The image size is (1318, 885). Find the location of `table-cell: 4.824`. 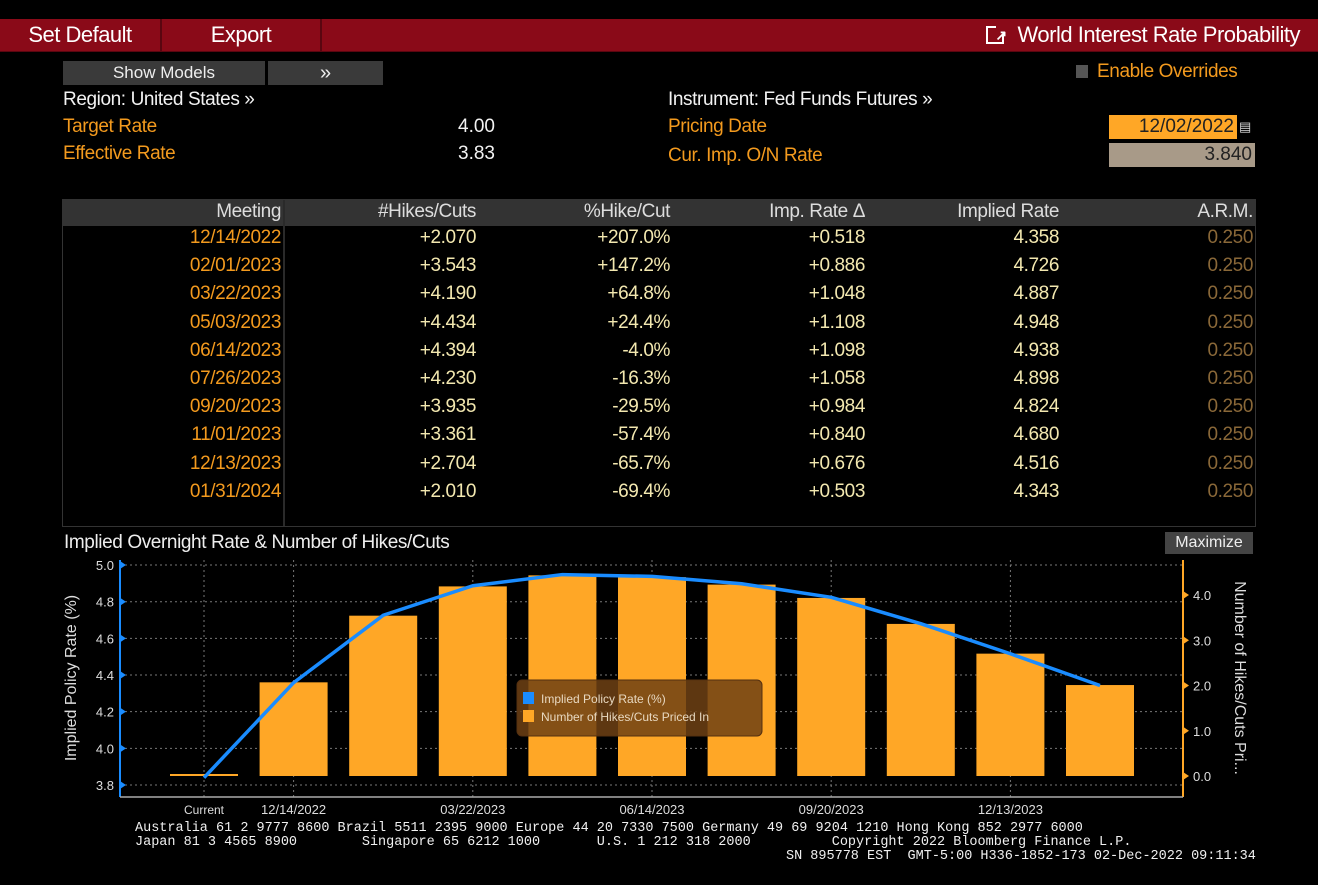

table-cell: 4.824 is located at coordinates (1036, 407).